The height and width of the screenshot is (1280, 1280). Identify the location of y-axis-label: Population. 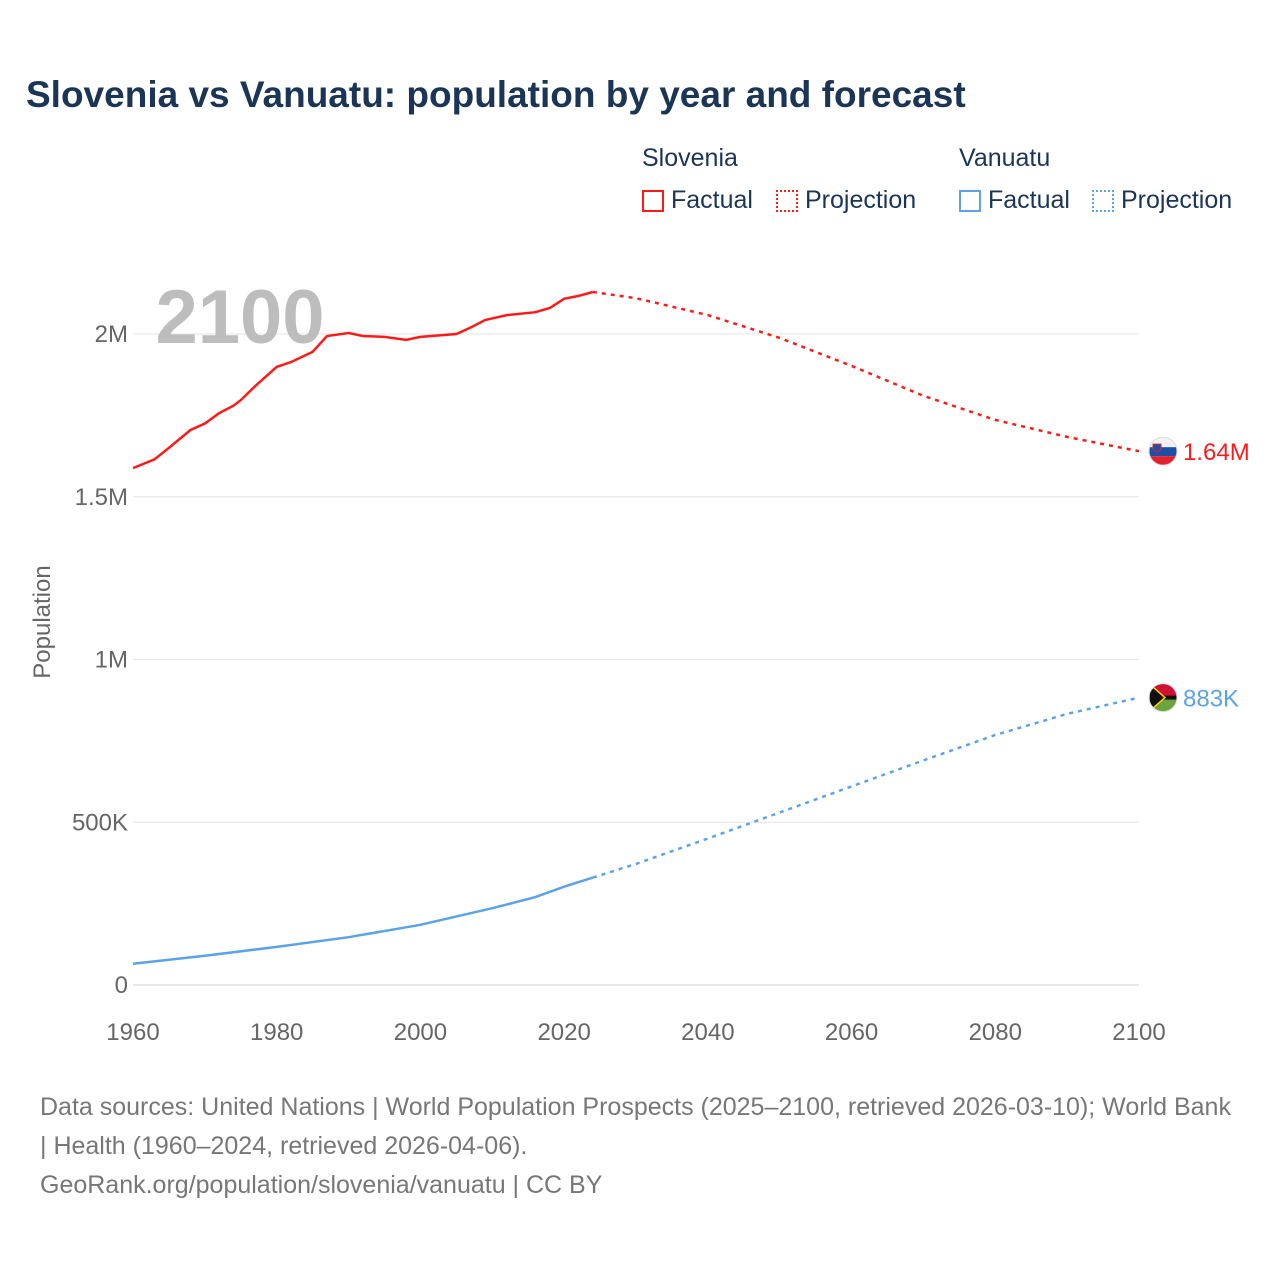
(42, 621).